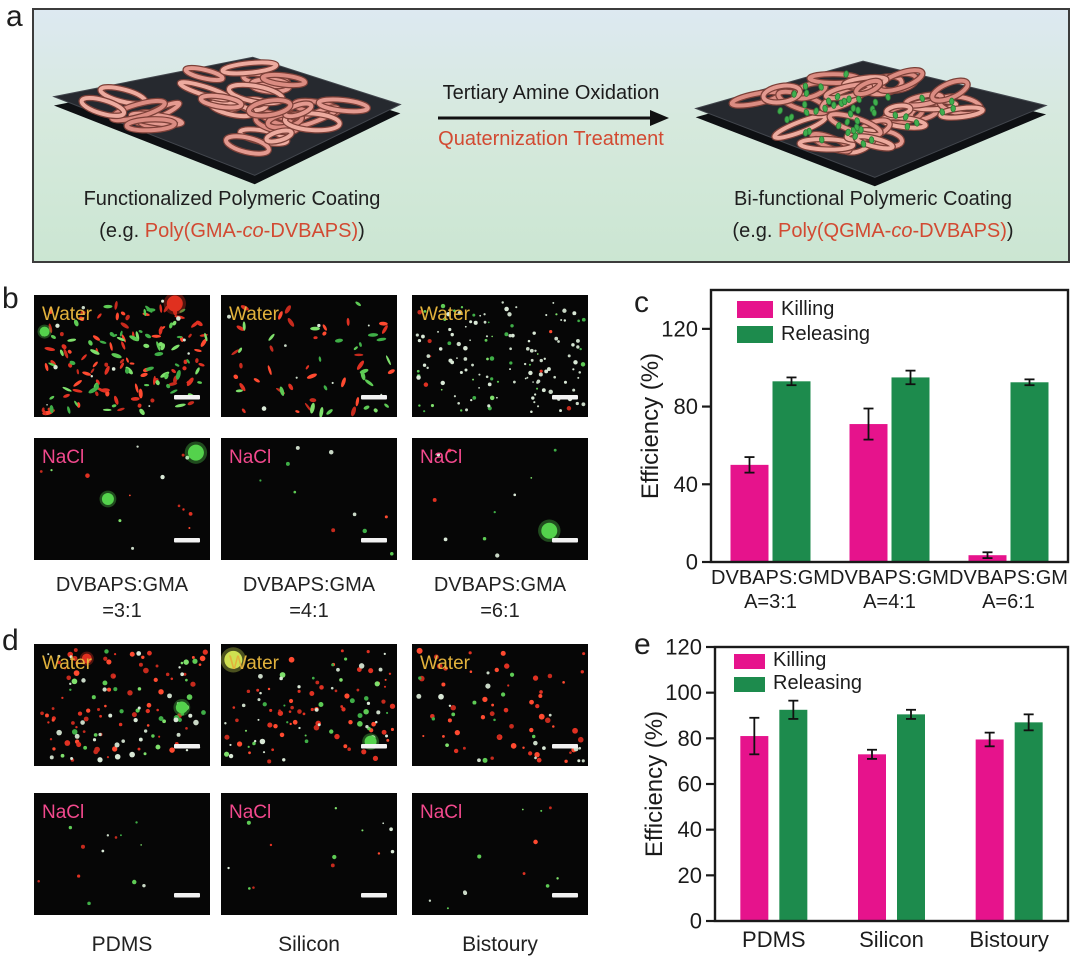 The width and height of the screenshot is (1080, 956). Describe the element at coordinates (122, 357) in the screenshot. I see `micrograph-b-water-1: Water` at that location.